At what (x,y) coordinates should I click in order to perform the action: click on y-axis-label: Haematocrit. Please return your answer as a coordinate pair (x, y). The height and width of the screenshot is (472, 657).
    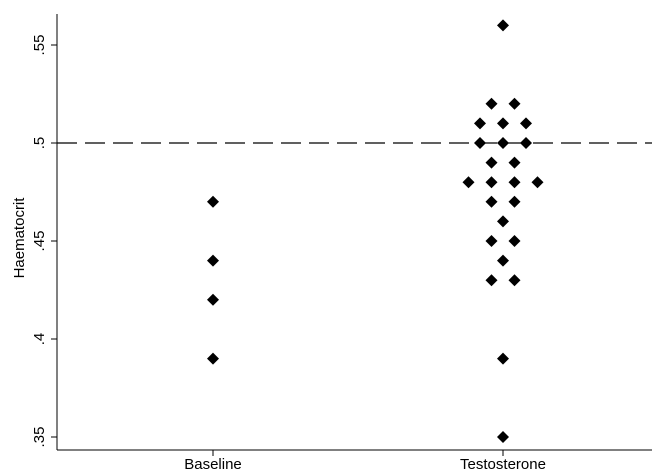
    Looking at the image, I should click on (19, 238).